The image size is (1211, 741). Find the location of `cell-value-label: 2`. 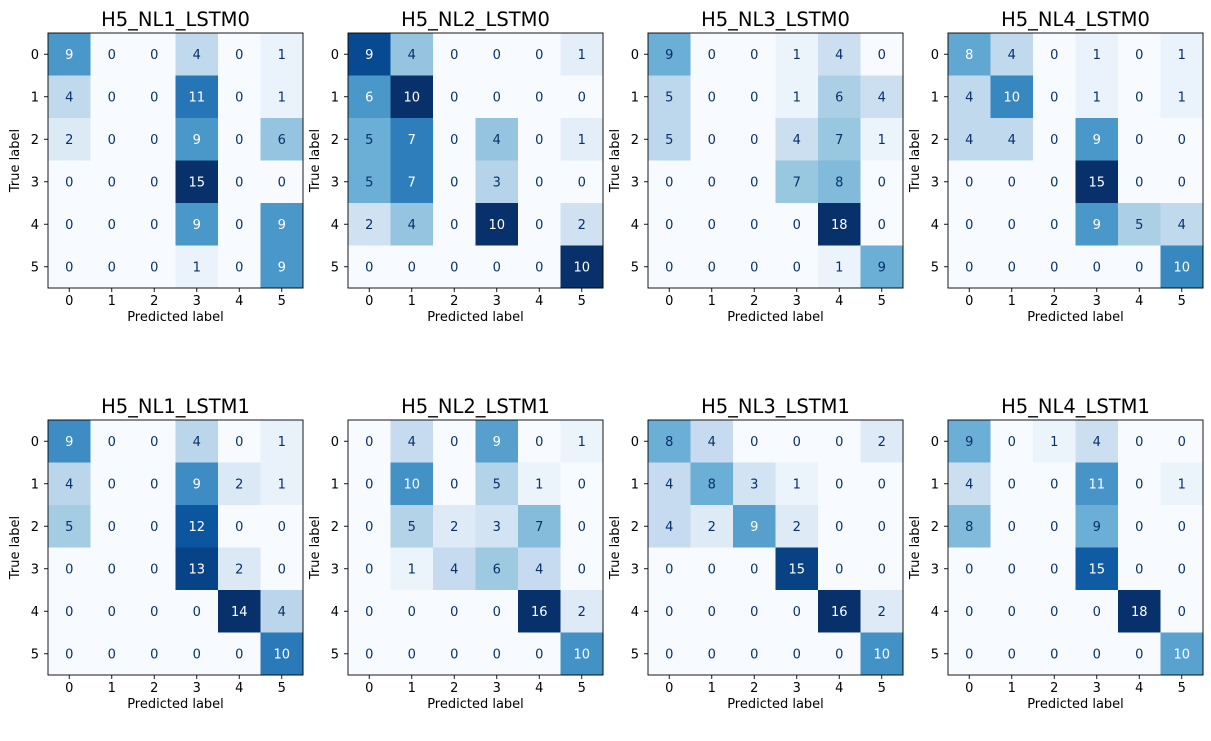

cell-value-label: 2 is located at coordinates (369, 225).